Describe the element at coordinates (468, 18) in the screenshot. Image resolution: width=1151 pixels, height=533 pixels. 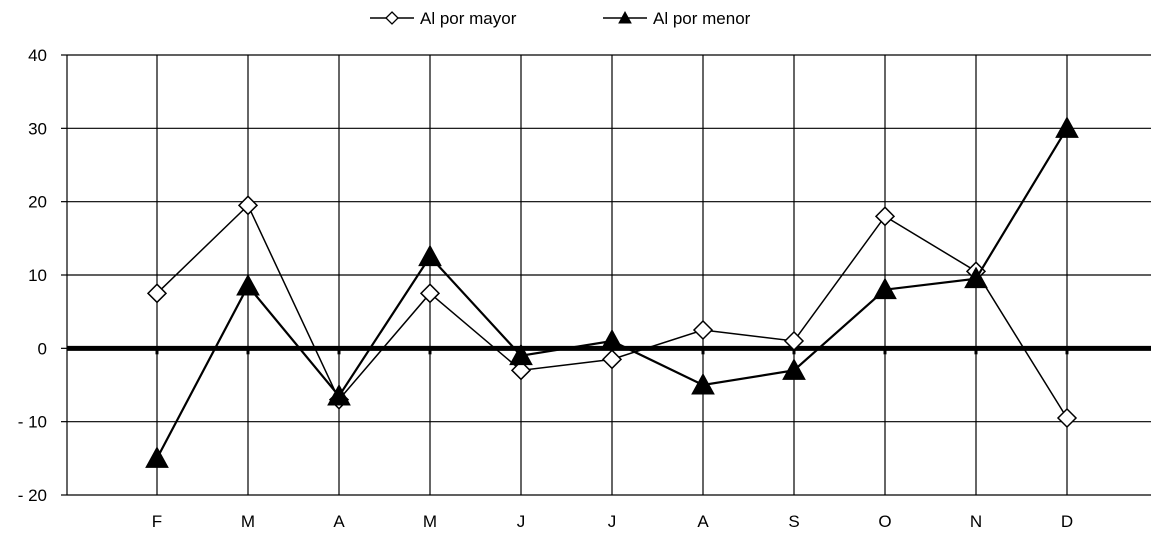
I see `legend-label-al-por-mayor: Al por mayor` at that location.